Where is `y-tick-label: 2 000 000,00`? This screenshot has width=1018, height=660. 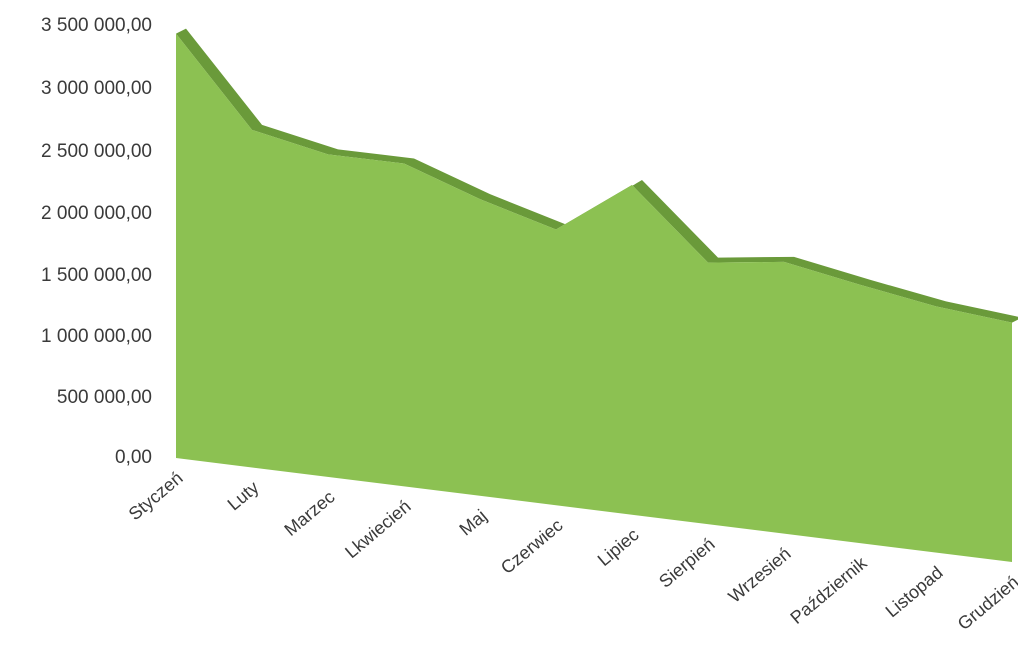
y-tick-label: 2 000 000,00 is located at coordinates (96, 213).